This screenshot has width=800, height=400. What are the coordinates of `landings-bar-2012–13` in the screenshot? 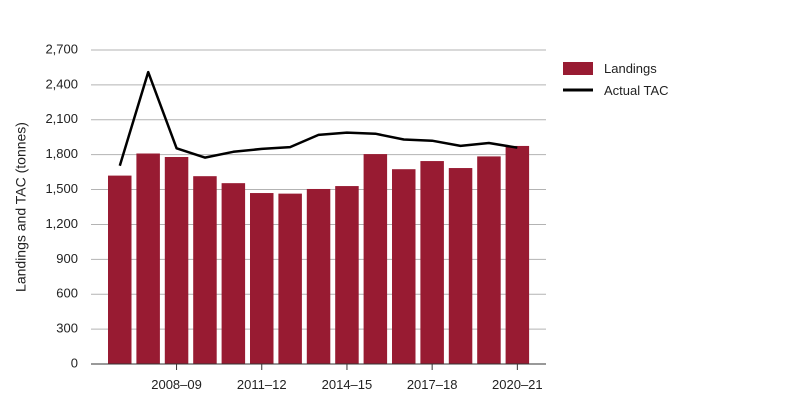 It's located at (290, 278).